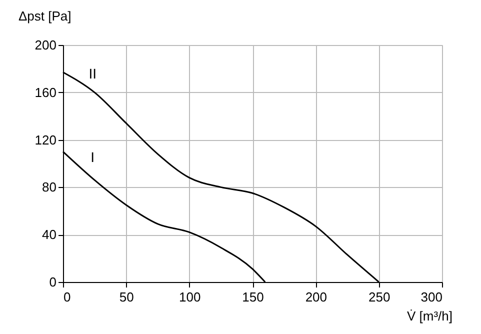 This screenshot has height=334, width=481. I want to click on x-tick-label: 150, so click(253, 297).